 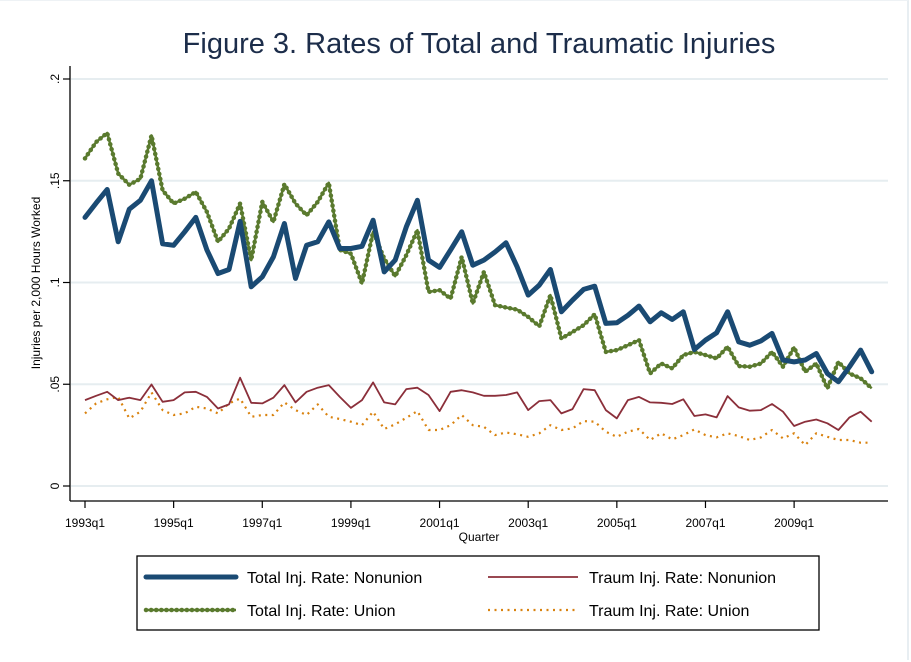 What do you see at coordinates (351, 523) in the screenshot?
I see `x-tick-label: 1999q1` at bounding box center [351, 523].